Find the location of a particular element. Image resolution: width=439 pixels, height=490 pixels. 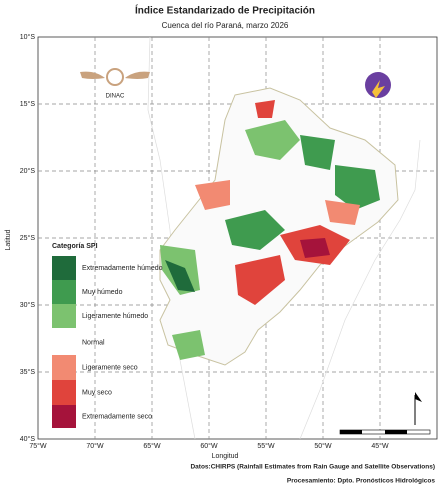

north-arrow is located at coordinates (418, 408).